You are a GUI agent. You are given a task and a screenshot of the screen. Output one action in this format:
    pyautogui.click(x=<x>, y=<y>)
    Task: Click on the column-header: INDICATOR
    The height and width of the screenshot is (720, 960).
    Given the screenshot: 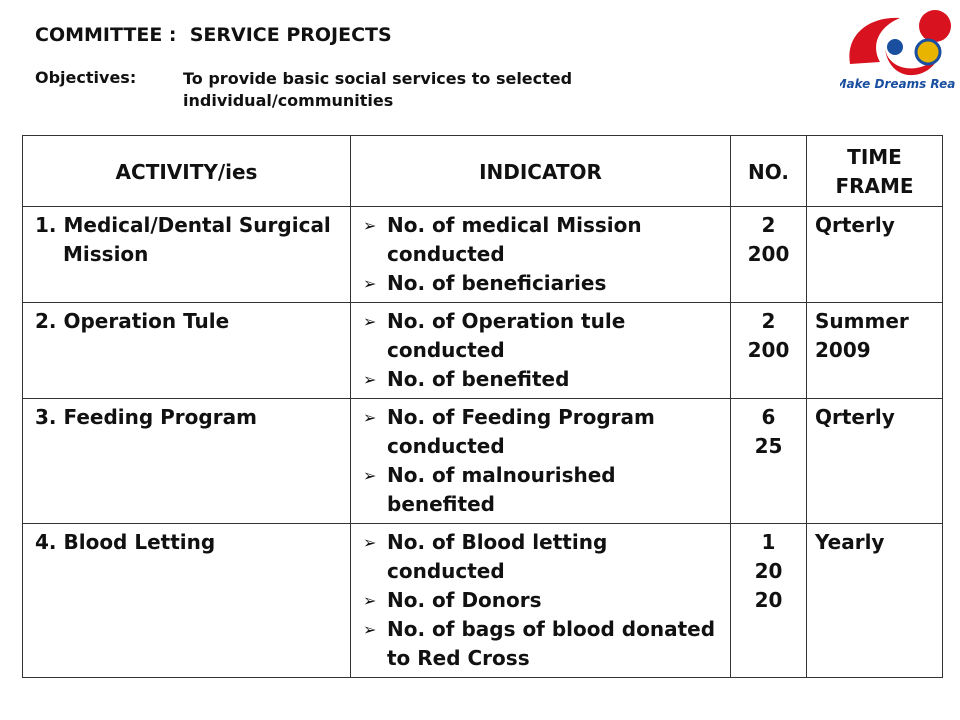 What is the action you would take?
    pyautogui.click(x=540, y=171)
    